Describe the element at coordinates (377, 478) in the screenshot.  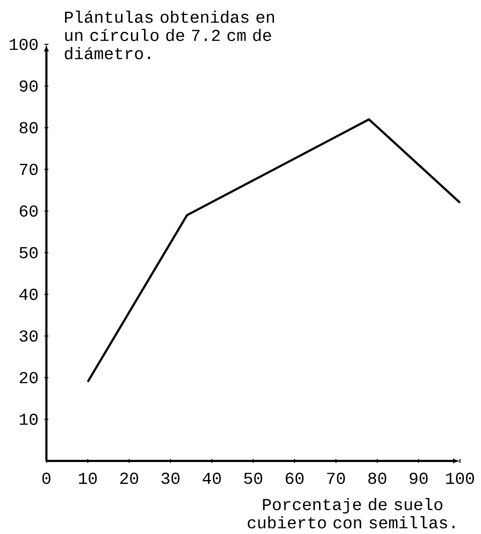
I see `x-tick-label: 80` at that location.